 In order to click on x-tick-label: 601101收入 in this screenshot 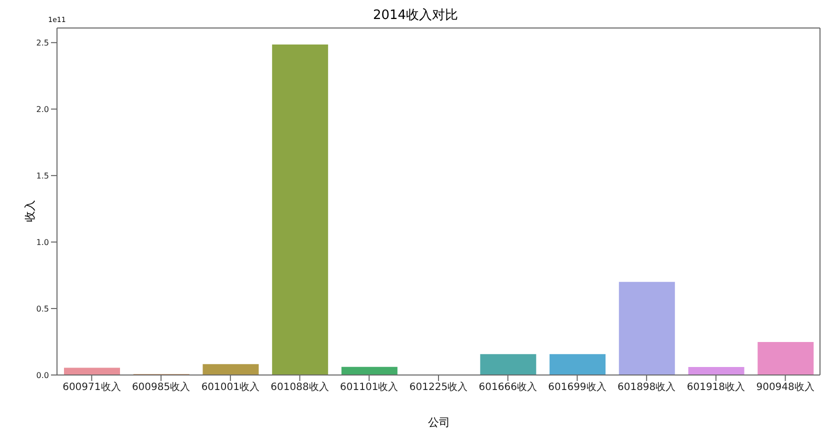, I will do `click(369, 387)`.